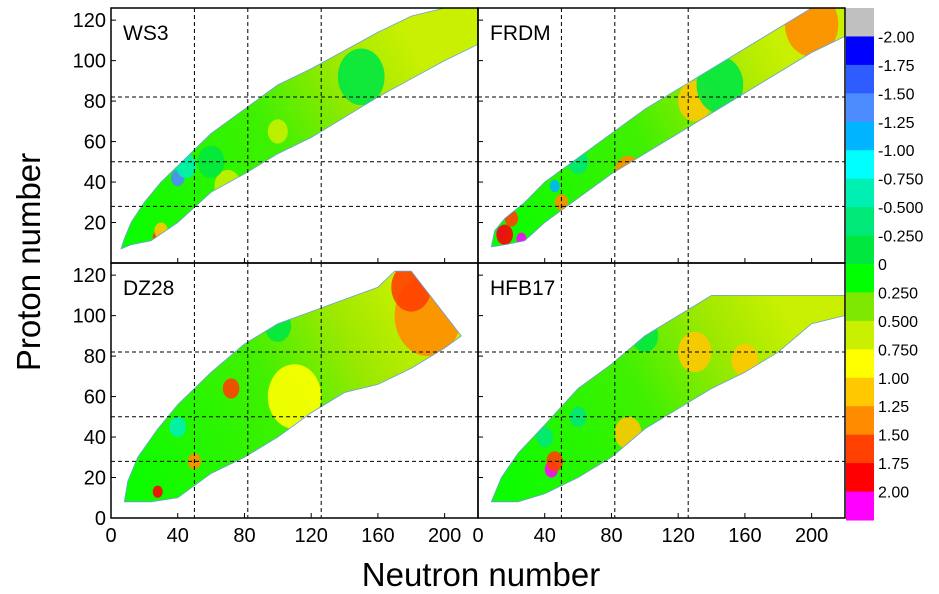  I want to click on colorbar-label: 1.75, so click(893, 464).